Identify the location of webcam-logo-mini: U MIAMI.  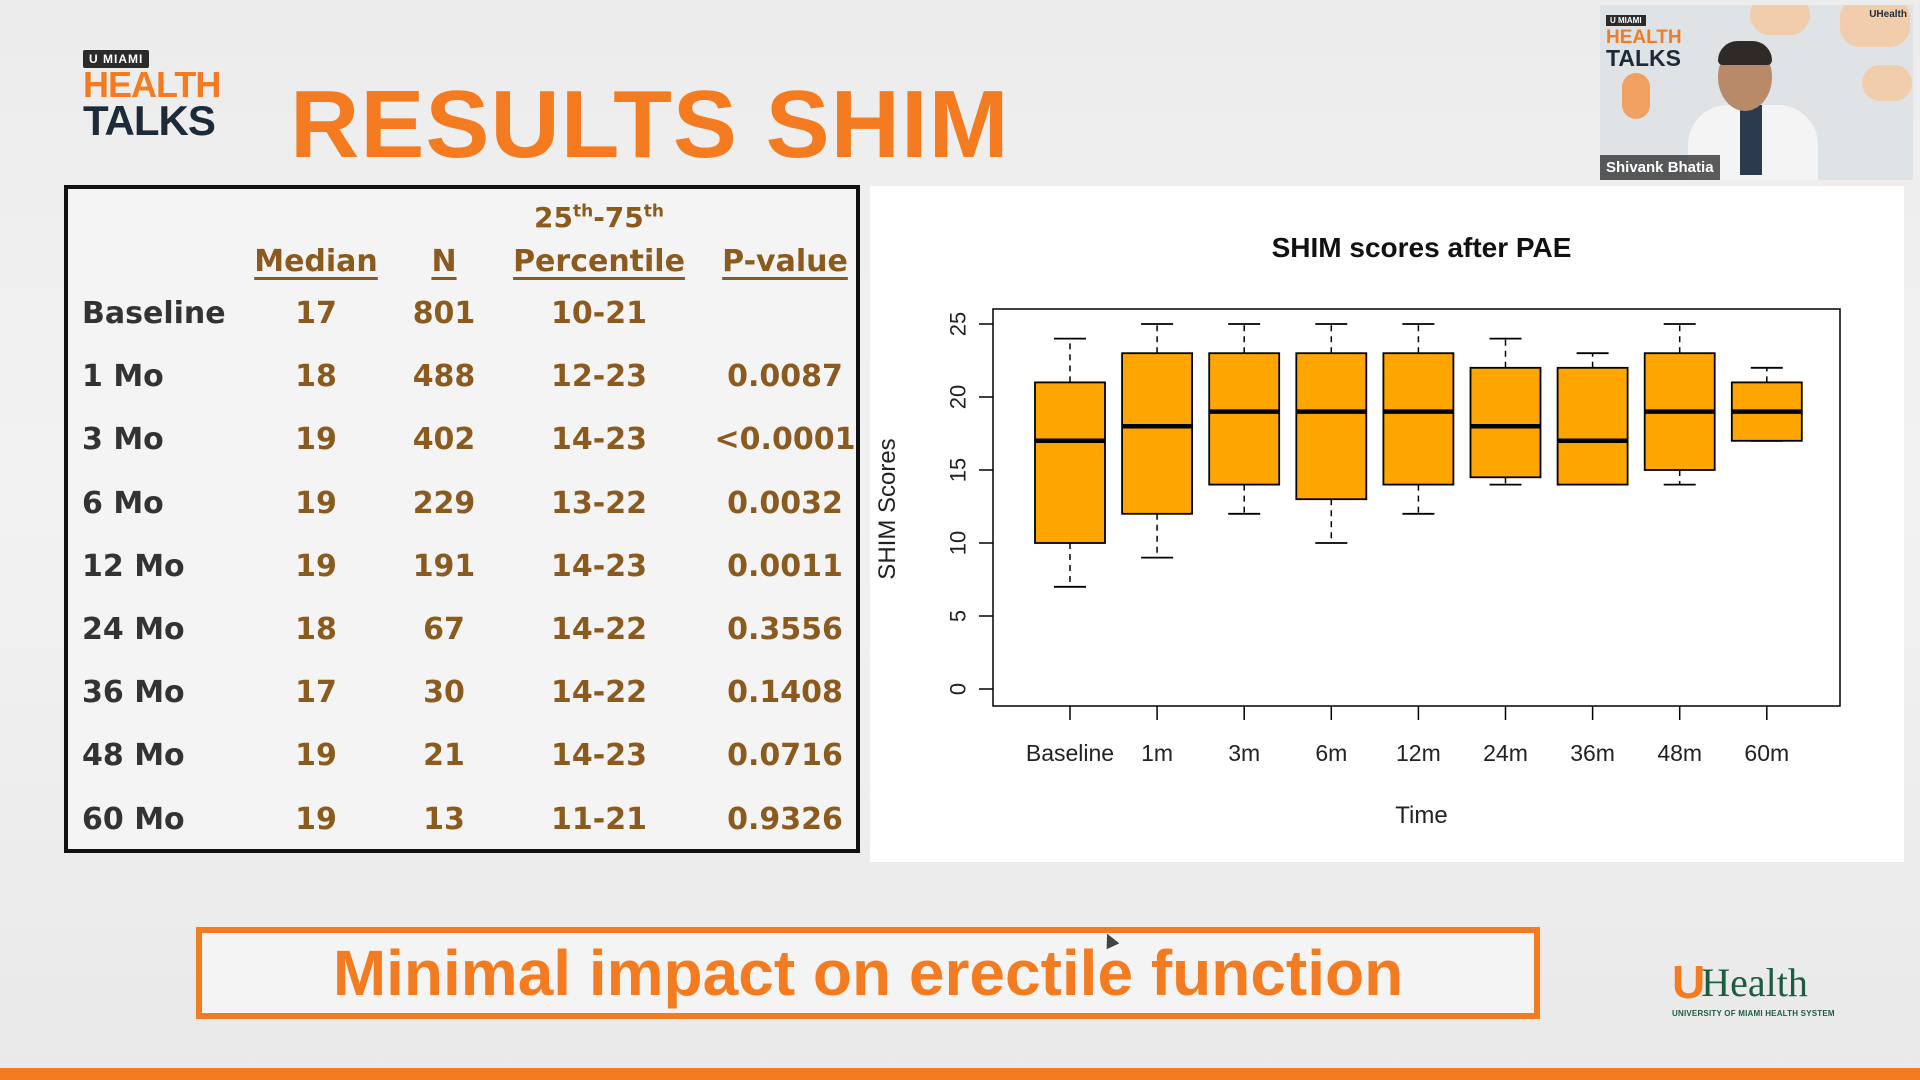
(1626, 20).